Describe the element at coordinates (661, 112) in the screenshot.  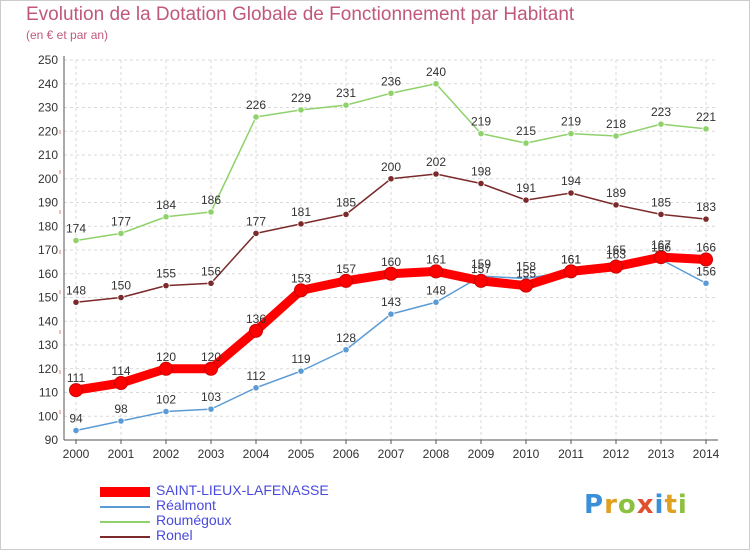
I see `data-label: 223` at that location.